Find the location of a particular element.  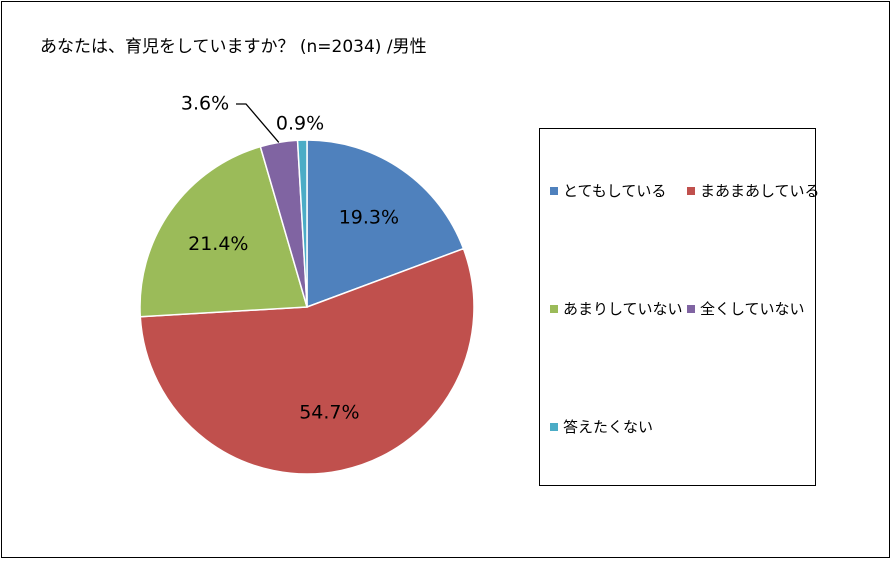

data-label-amari: 21.4% is located at coordinates (218, 244).